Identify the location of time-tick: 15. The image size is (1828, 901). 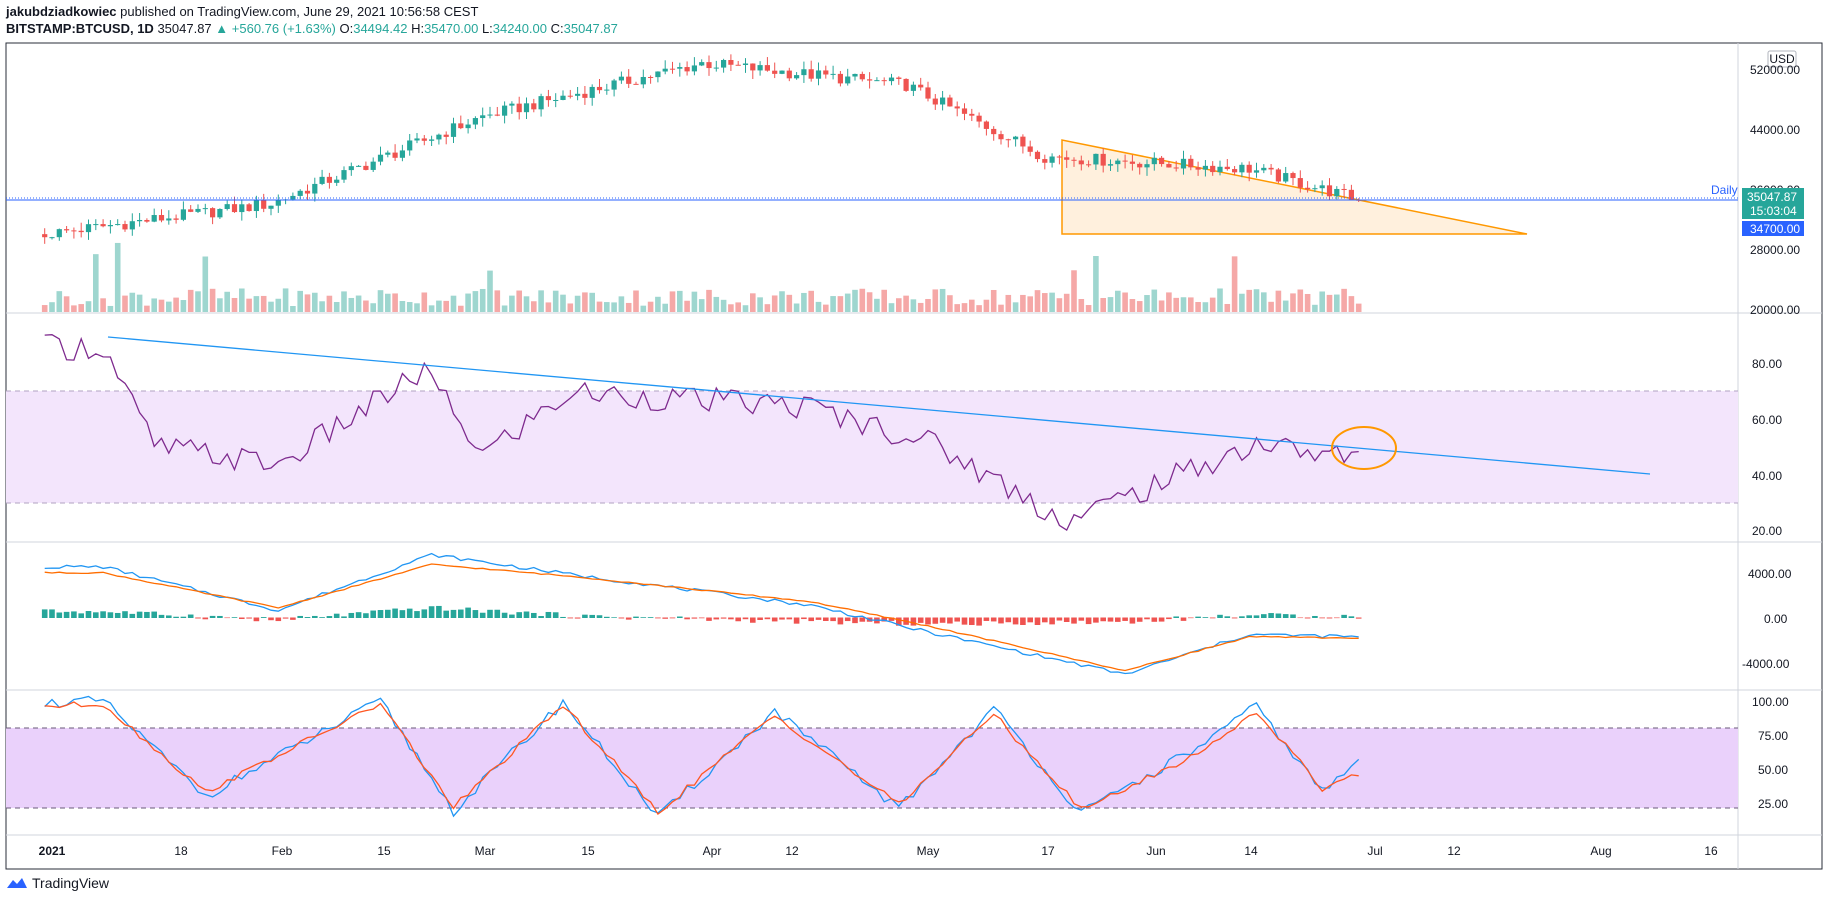
(588, 851).